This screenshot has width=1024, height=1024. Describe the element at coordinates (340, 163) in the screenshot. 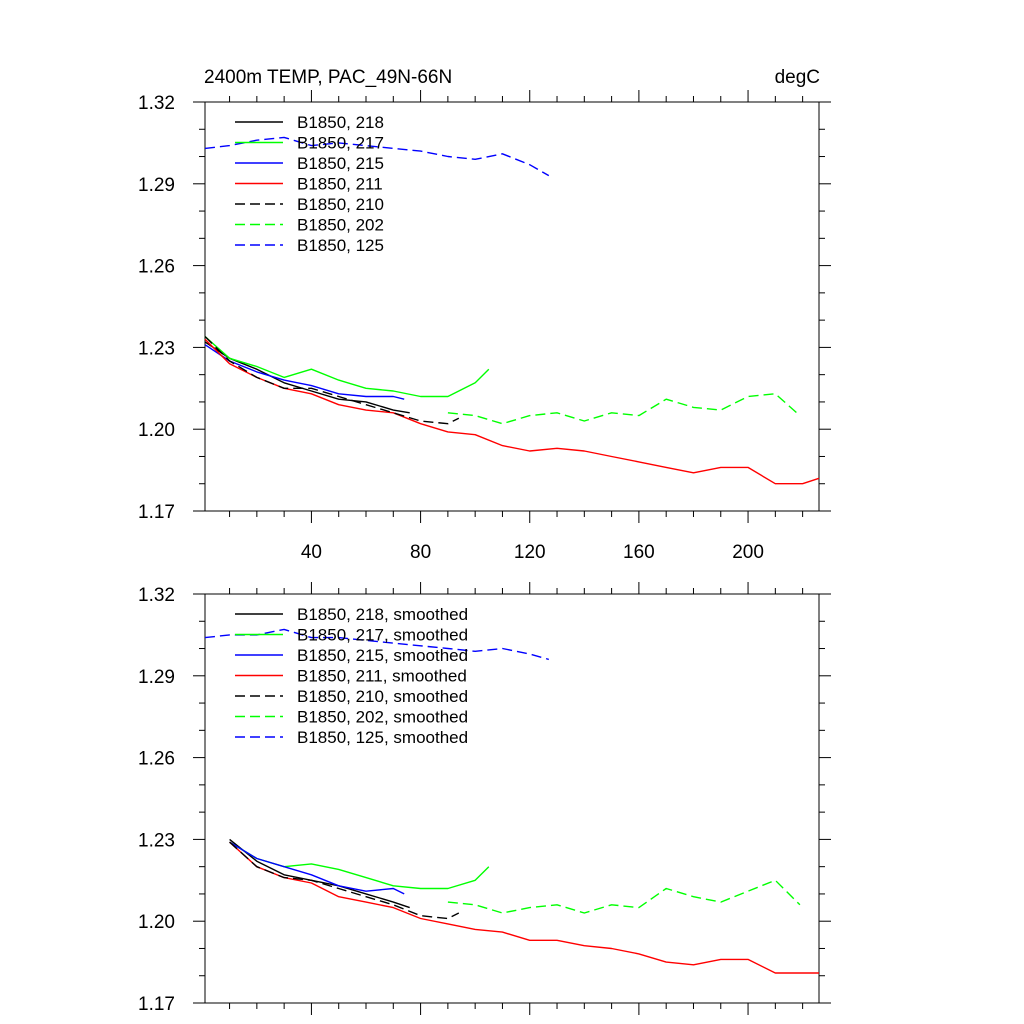

I see `legend-label: B1850, 215` at that location.